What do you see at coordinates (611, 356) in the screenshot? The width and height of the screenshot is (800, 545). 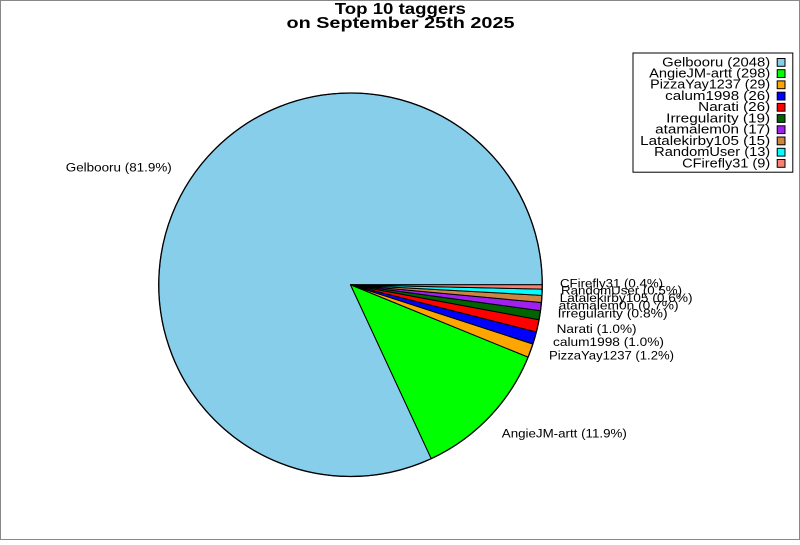 I see `svg-text: PizzaYay1237 (1.2%)` at bounding box center [611, 356].